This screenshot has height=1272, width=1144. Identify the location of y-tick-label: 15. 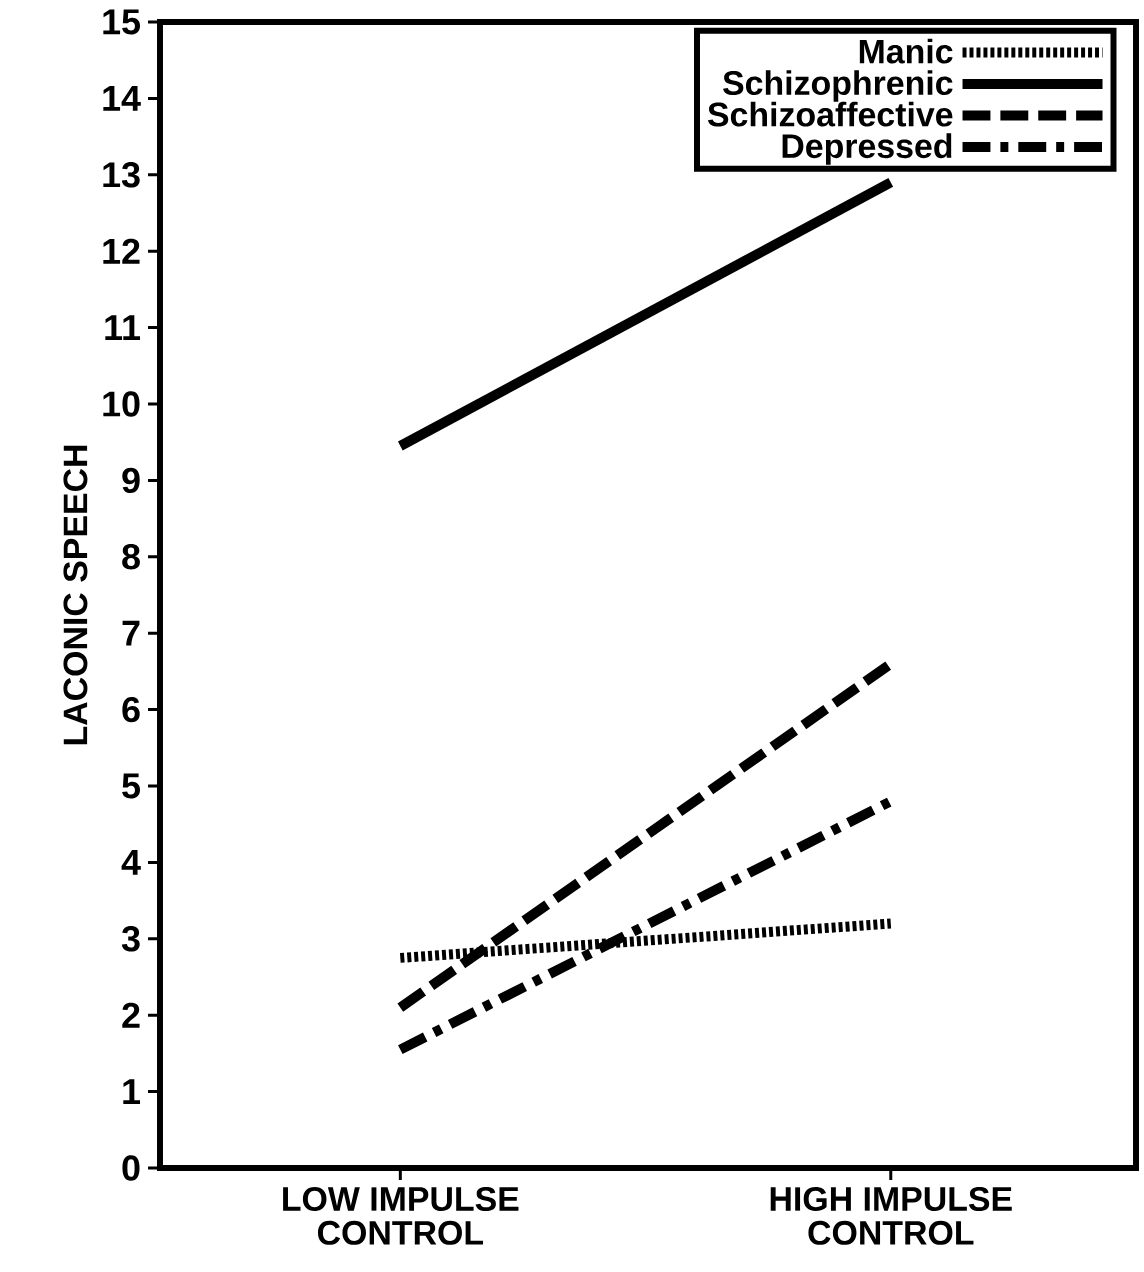
(122, 22).